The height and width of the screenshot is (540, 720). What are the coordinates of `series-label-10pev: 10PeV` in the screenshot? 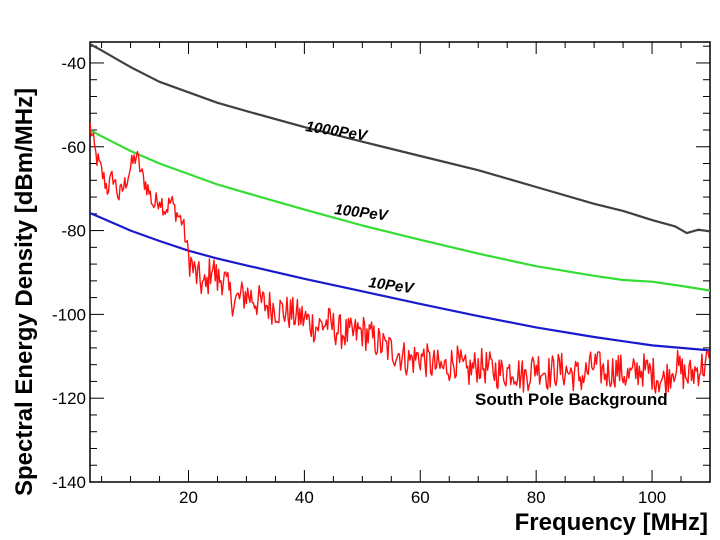 It's located at (391, 285).